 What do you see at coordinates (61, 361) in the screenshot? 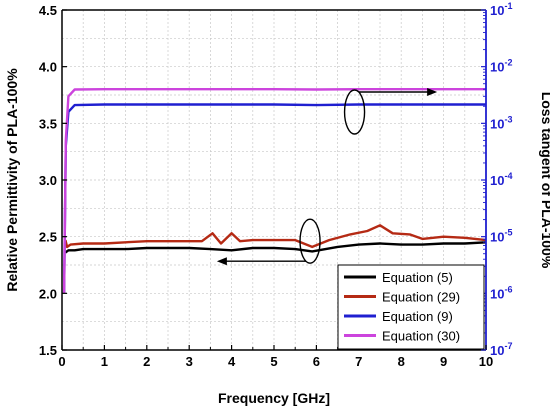
I see `x-tick-label: 0` at bounding box center [61, 361].